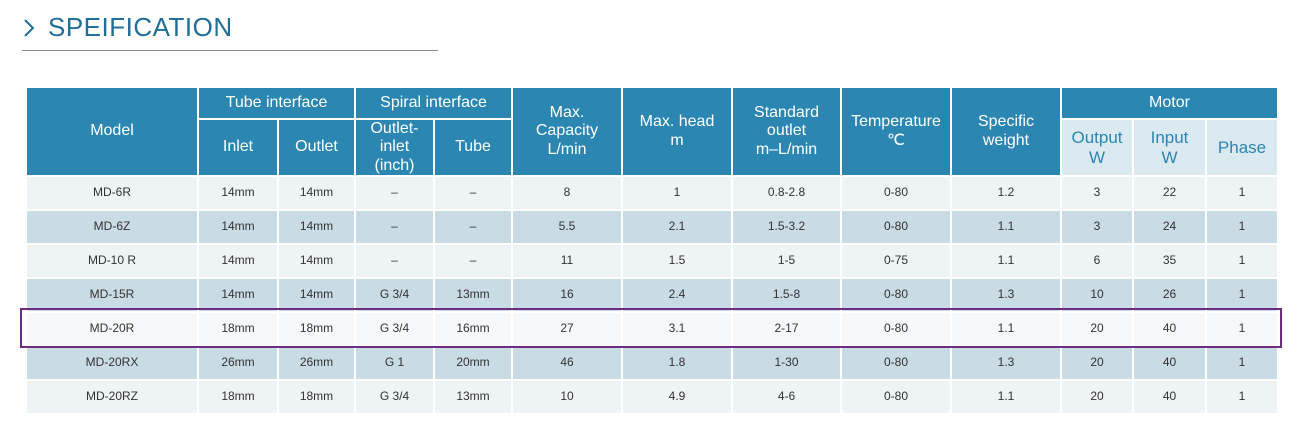 The image size is (1300, 430). Describe the element at coordinates (567, 295) in the screenshot. I see `cell: 16` at that location.